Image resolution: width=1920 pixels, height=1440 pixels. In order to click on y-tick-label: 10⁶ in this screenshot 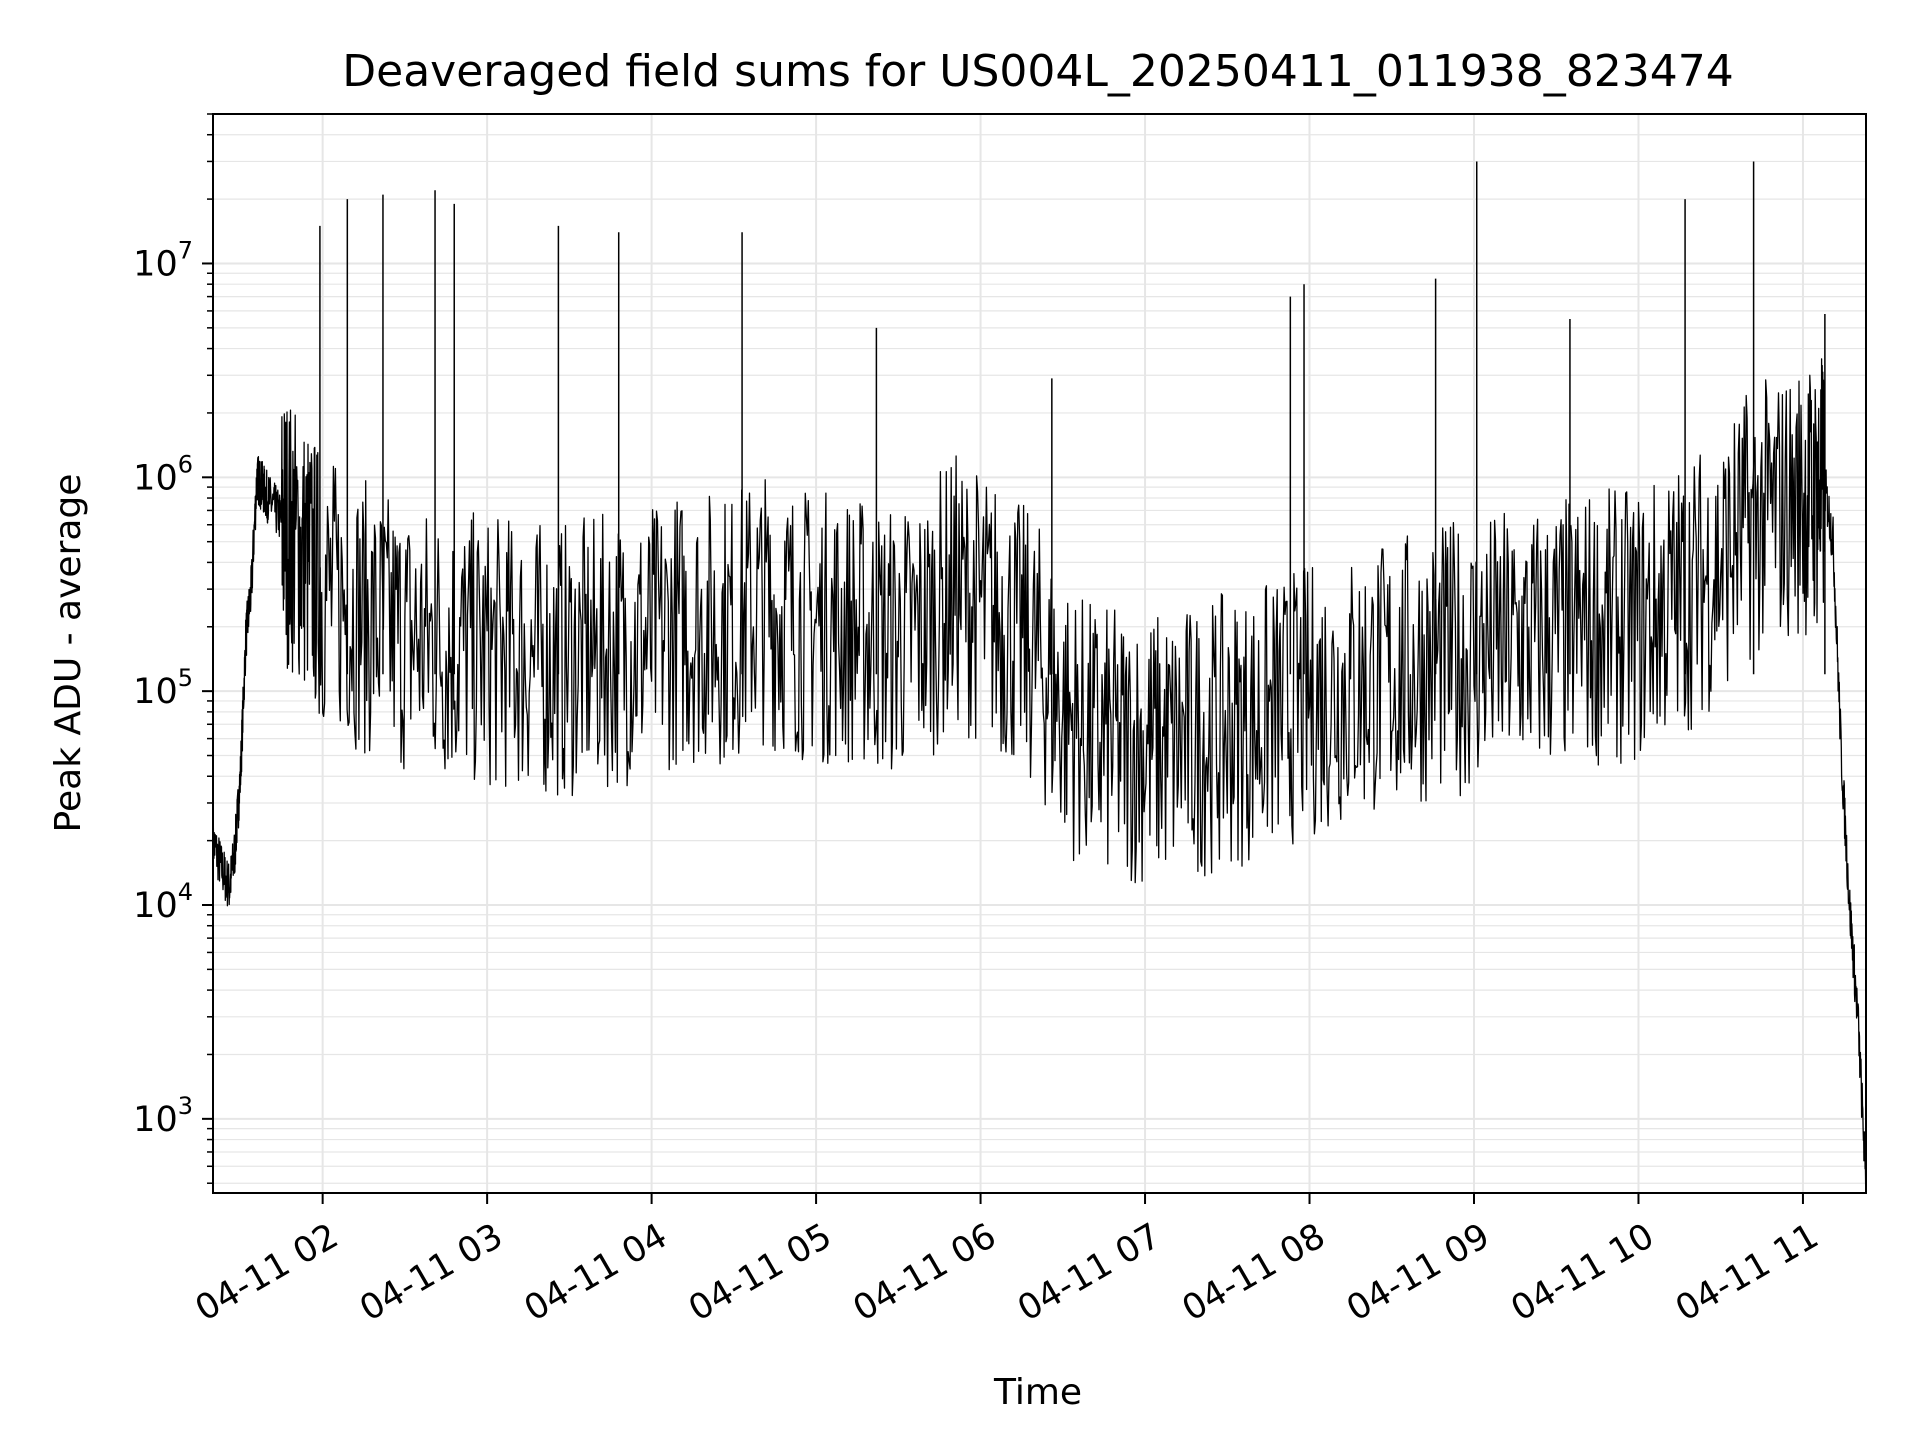, I will do `click(163, 474)`.